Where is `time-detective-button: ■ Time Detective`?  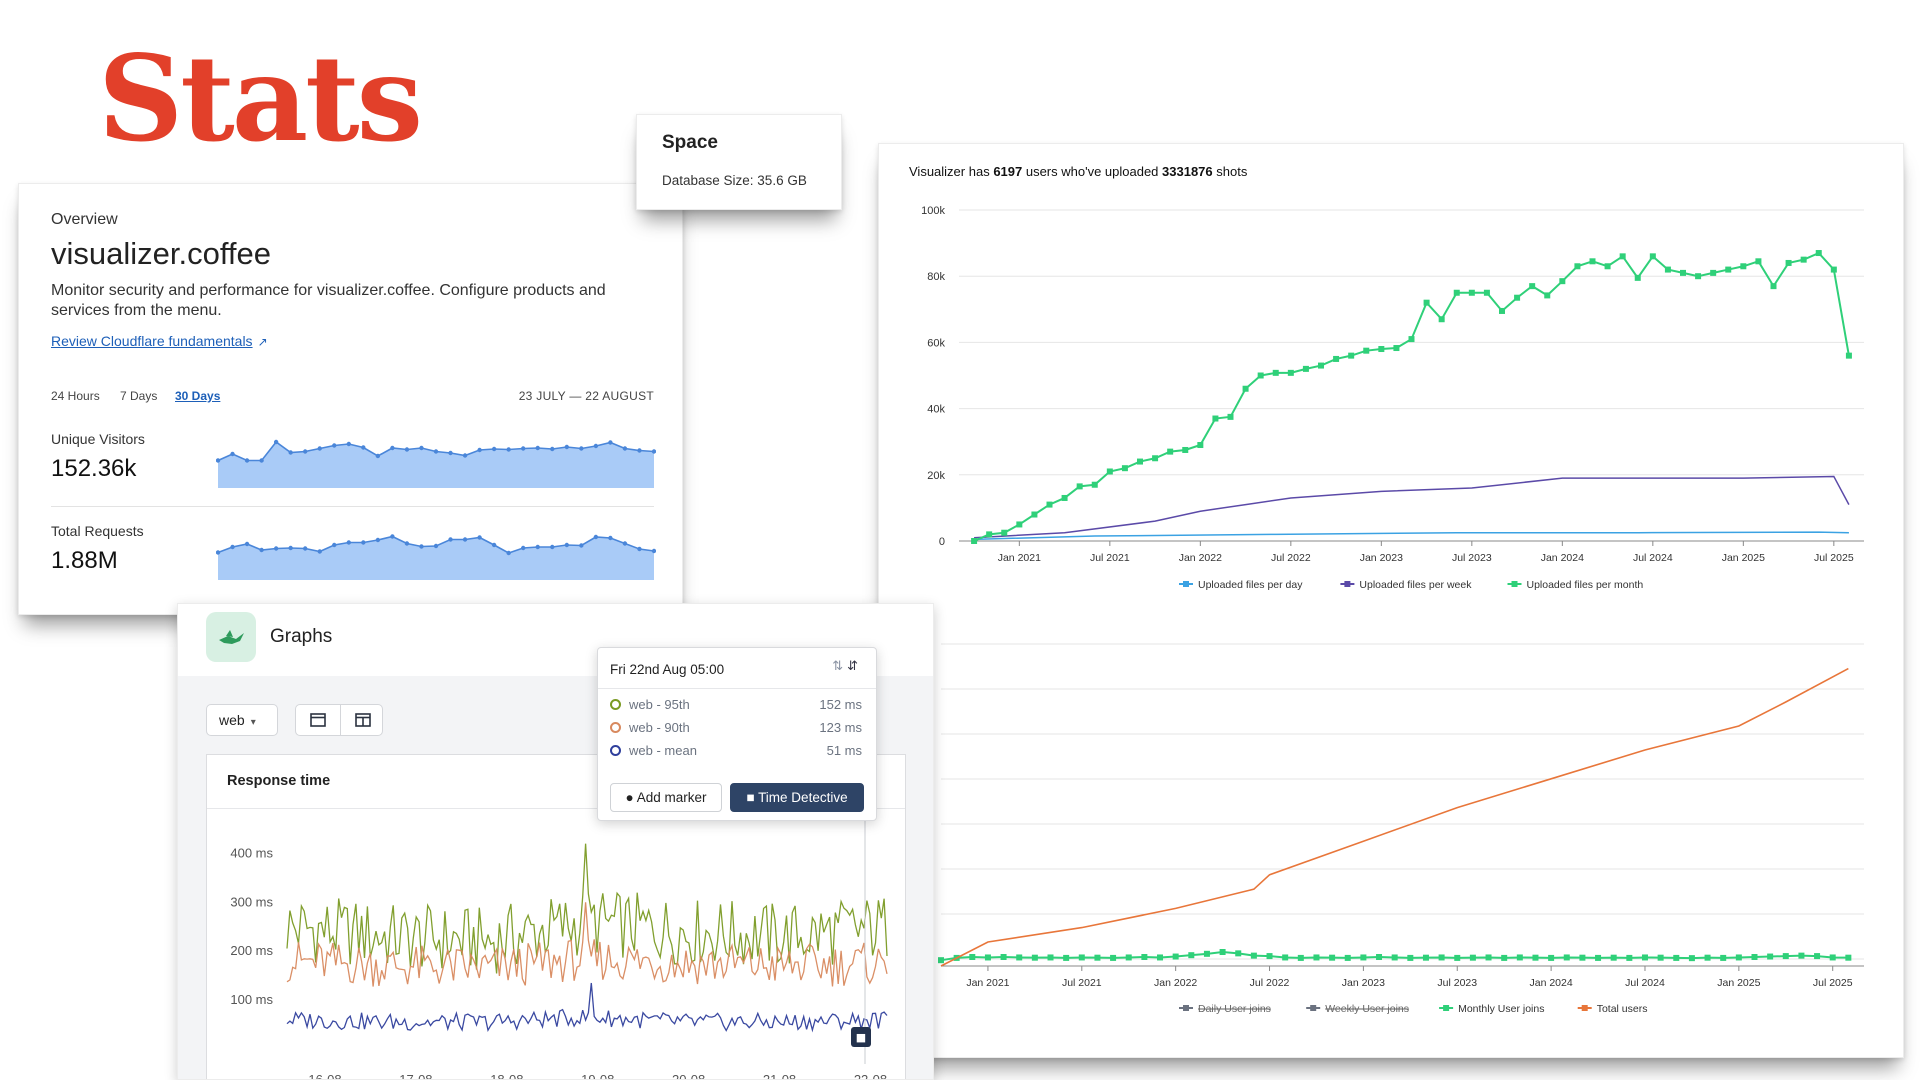
time-detective-button: ■ Time Detective is located at coordinates (797, 797).